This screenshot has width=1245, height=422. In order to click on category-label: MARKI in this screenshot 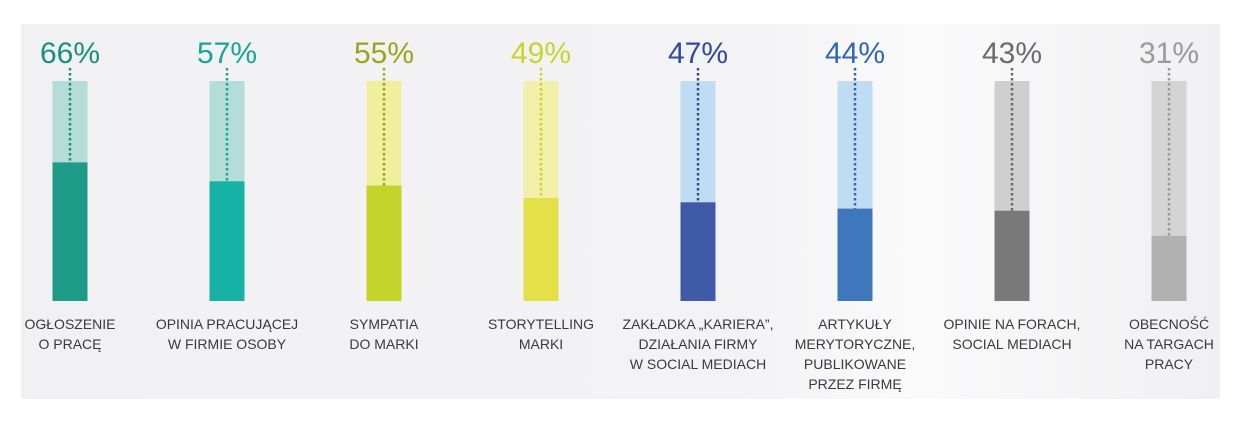, I will do `click(541, 344)`.